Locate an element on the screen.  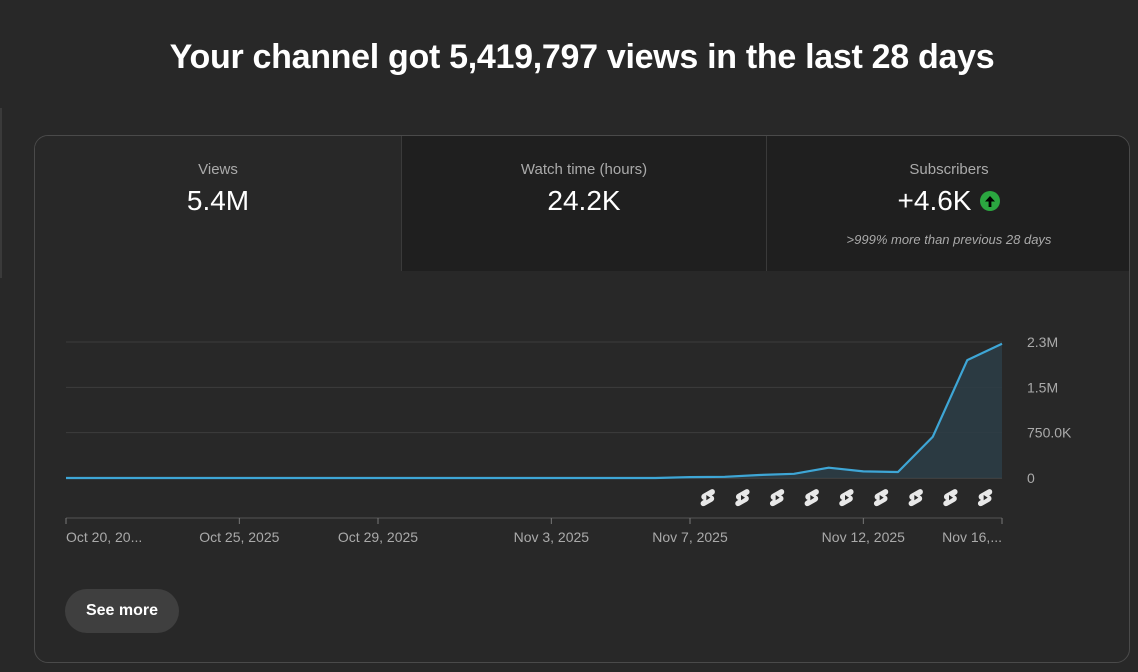
tab-watch-time: Watch time (hours) 24.2K is located at coordinates (583, 203).